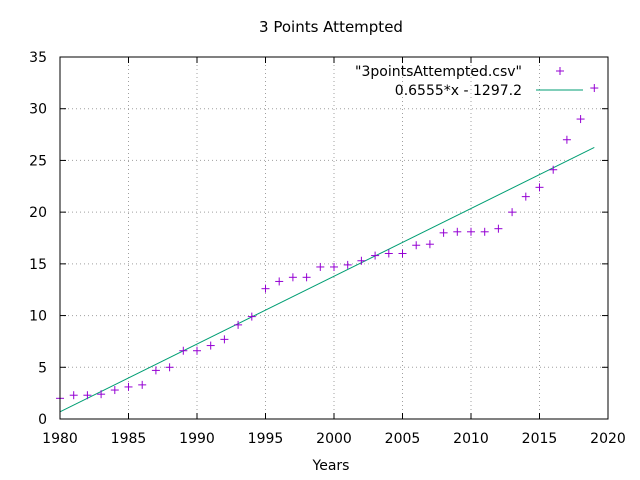 The height and width of the screenshot is (480, 640). What do you see at coordinates (331, 27) in the screenshot?
I see `chart-title: 3 Points Attempted` at bounding box center [331, 27].